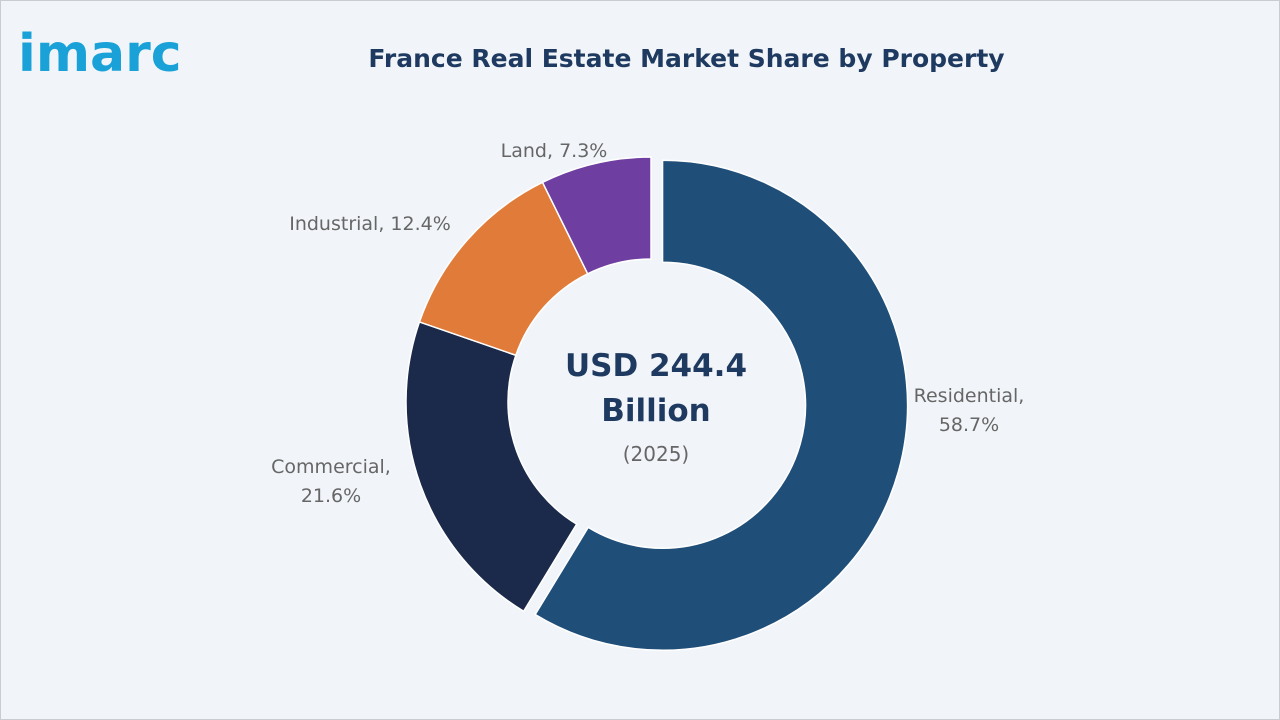 This screenshot has width=1280, height=720. I want to click on slice-label-residential: Residential,, so click(969, 396).